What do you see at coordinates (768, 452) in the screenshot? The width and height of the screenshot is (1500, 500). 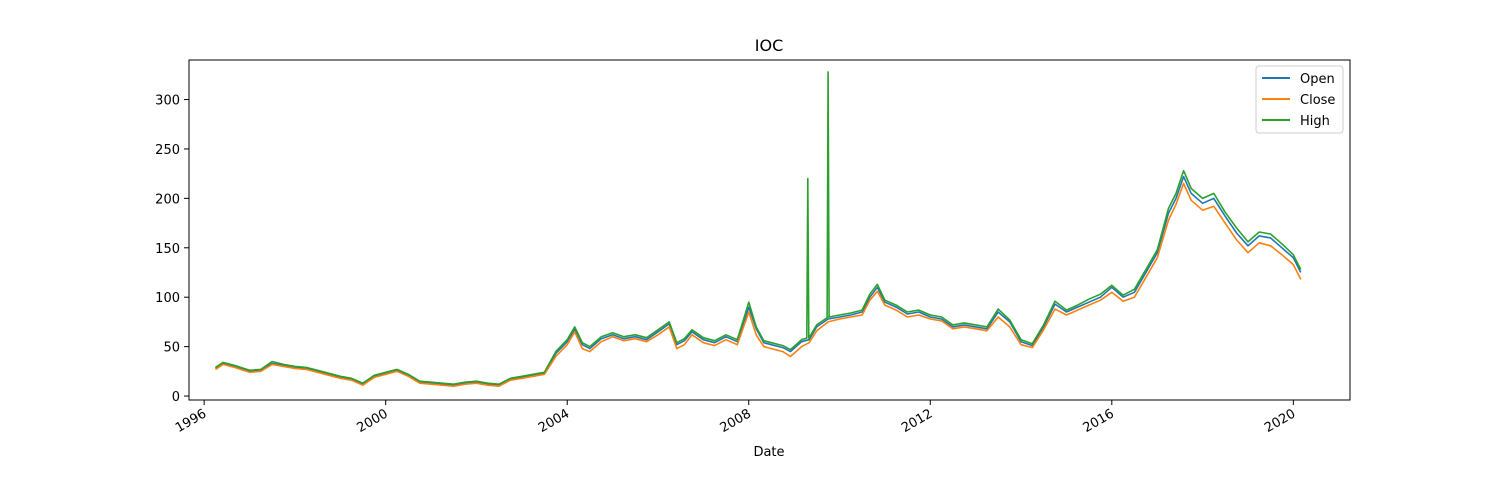 I see `x-axis-label: Date` at bounding box center [768, 452].